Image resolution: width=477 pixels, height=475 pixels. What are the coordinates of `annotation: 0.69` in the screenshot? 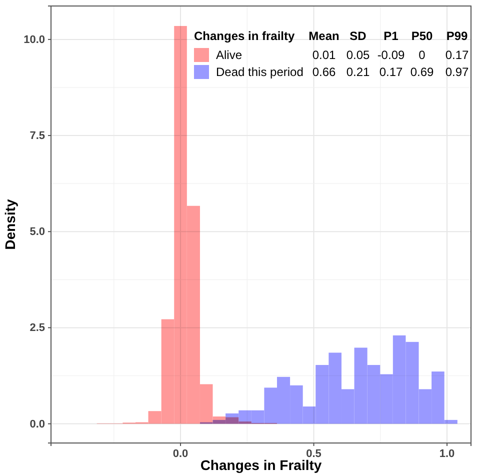 It's located at (422, 72).